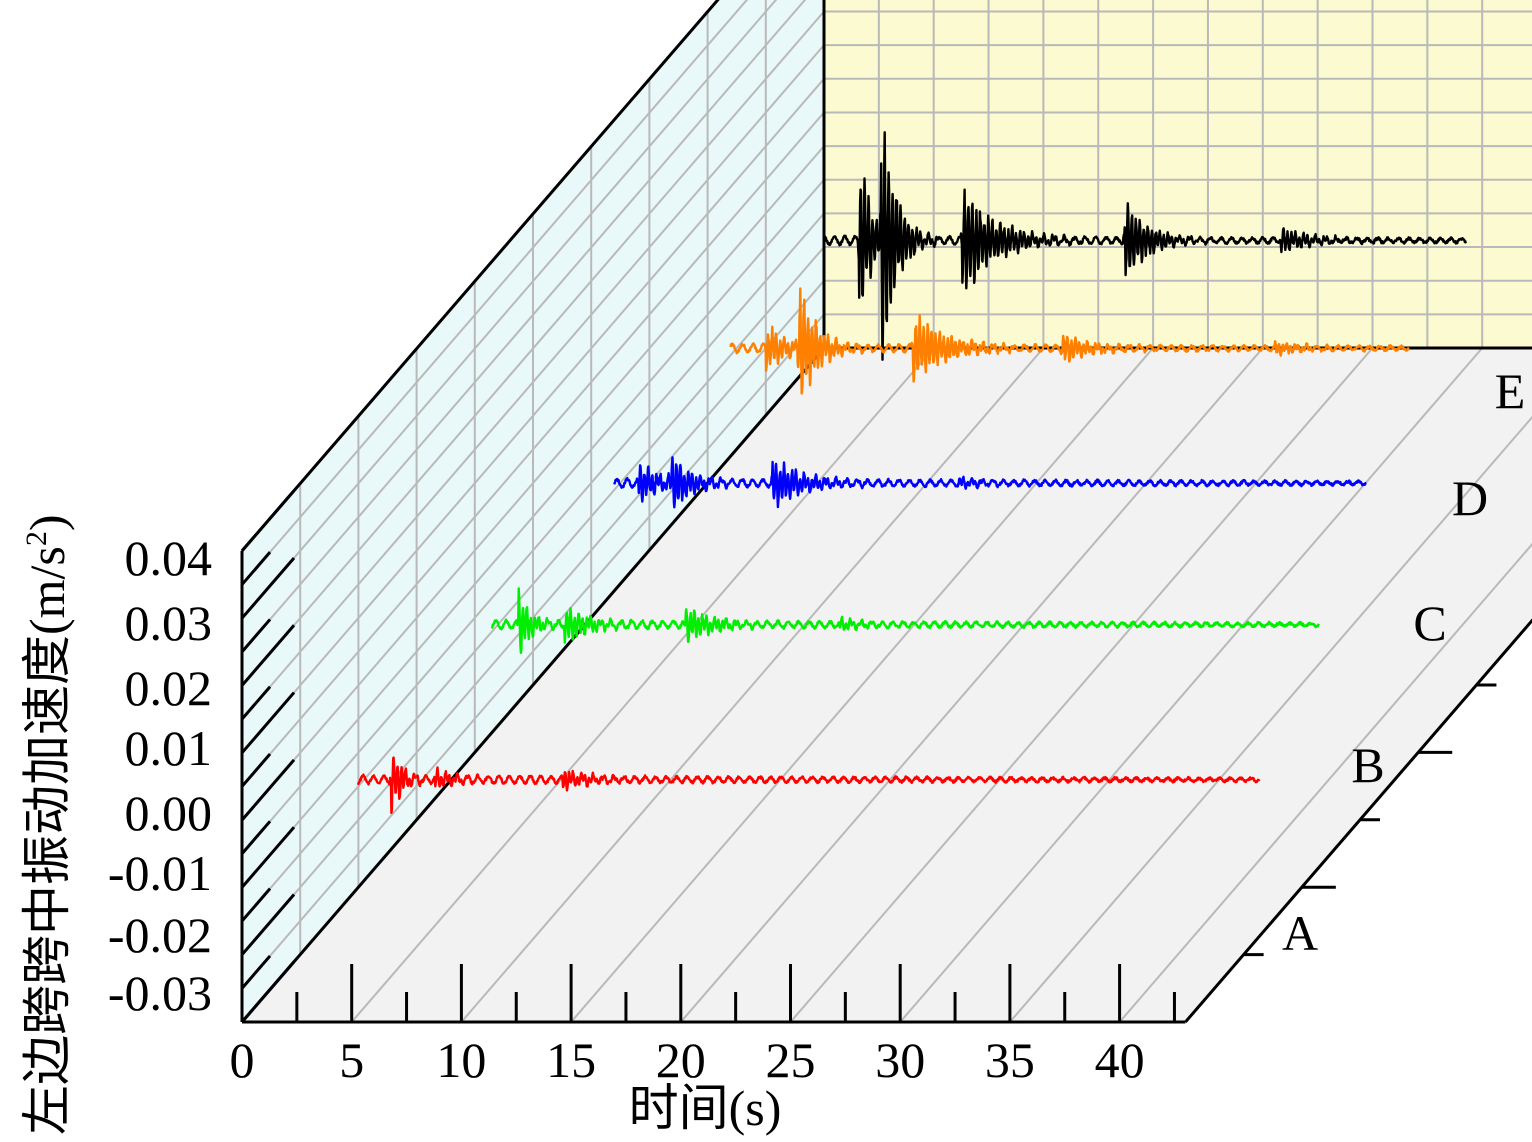 The image size is (1532, 1142). I want to click on x-axis-label: 时间(s), so click(705, 1108).